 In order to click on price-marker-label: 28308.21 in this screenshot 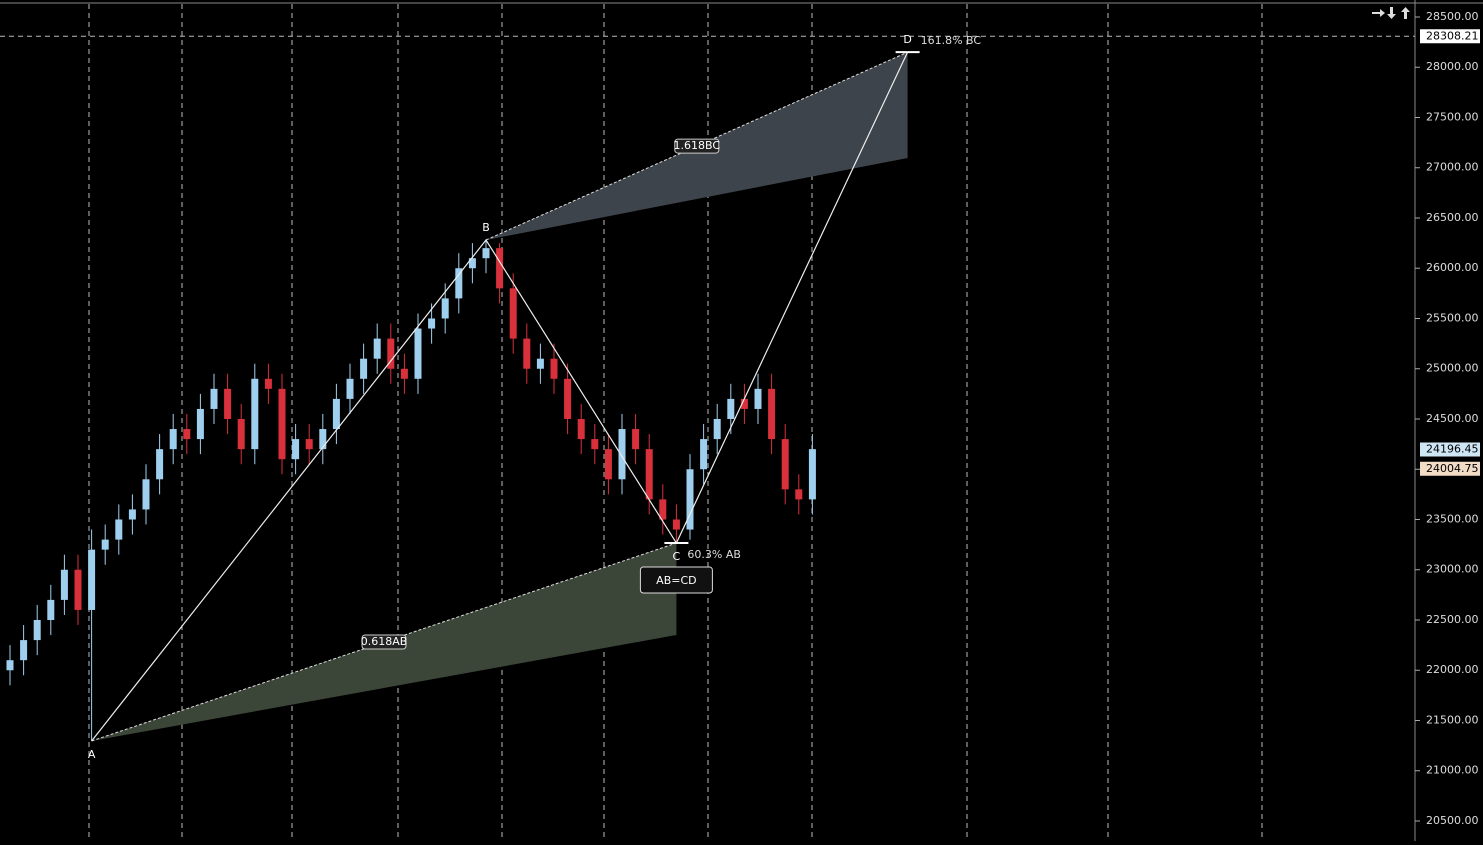, I will do `click(1452, 35)`.